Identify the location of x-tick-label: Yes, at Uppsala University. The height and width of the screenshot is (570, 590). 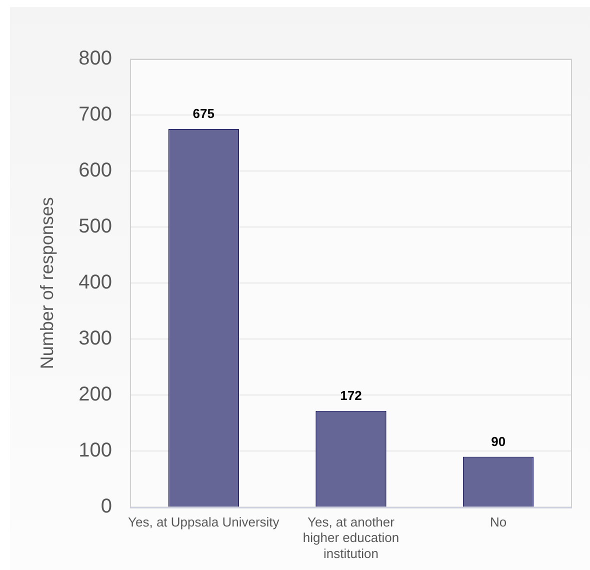
(204, 522).